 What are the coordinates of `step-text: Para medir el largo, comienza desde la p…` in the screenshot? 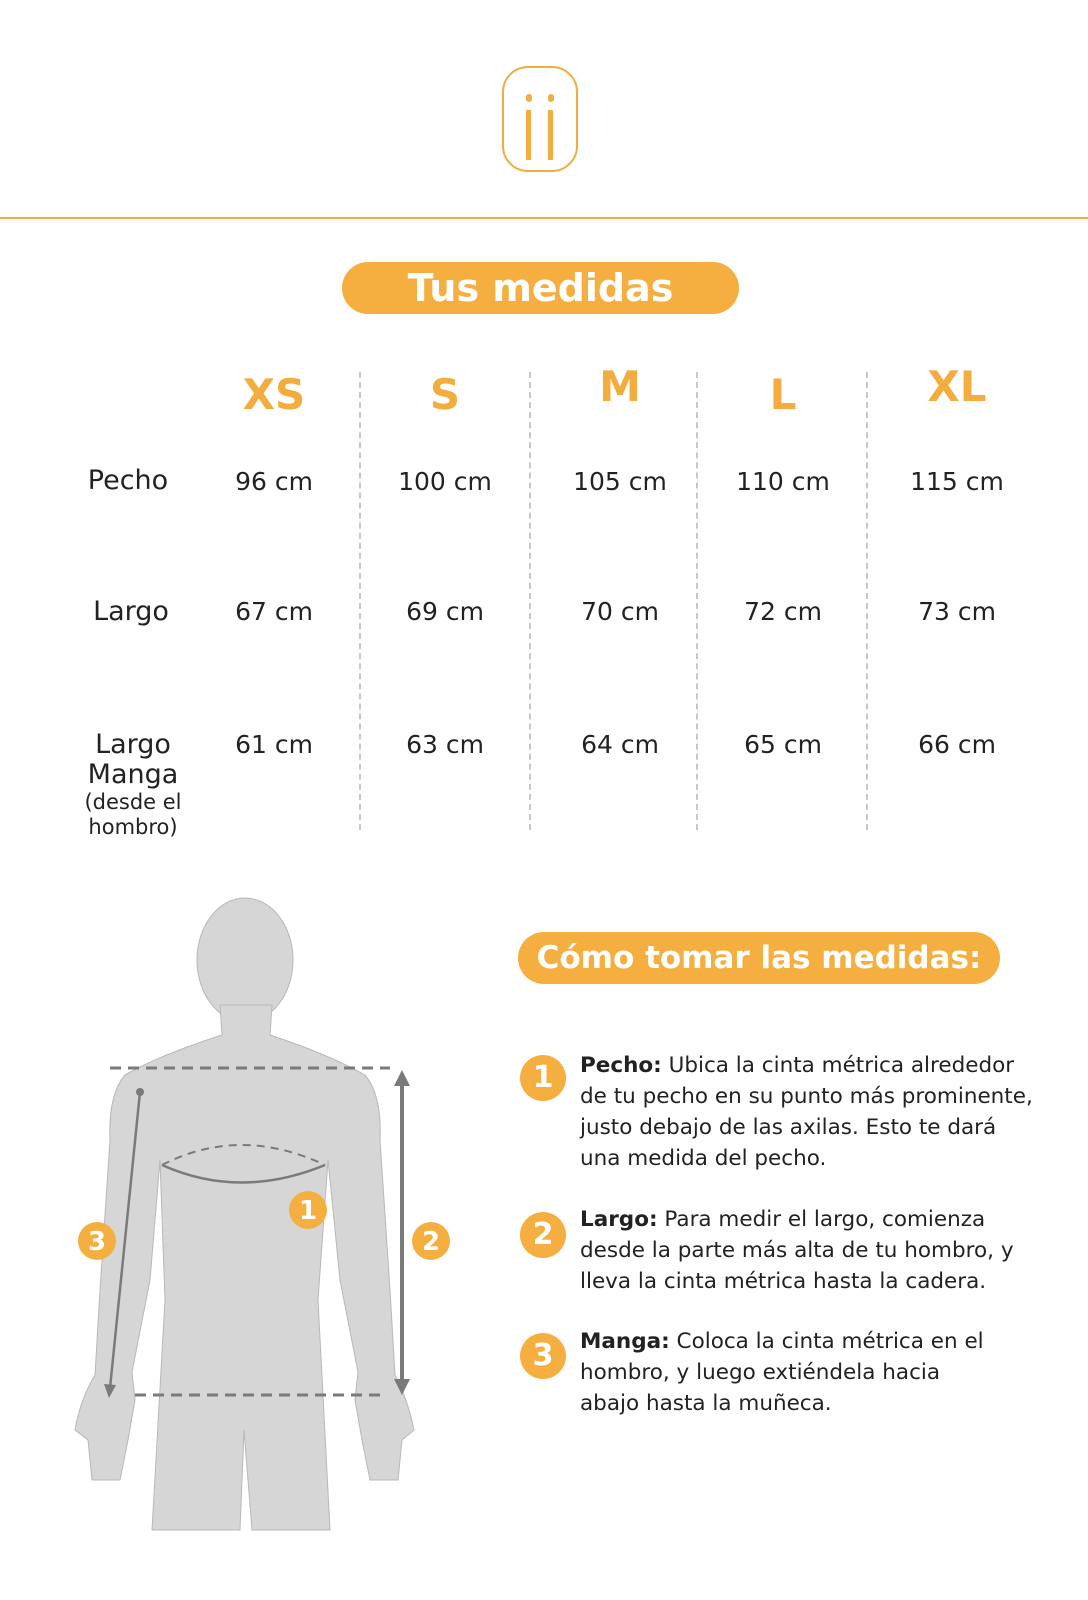 It's located at (797, 1250).